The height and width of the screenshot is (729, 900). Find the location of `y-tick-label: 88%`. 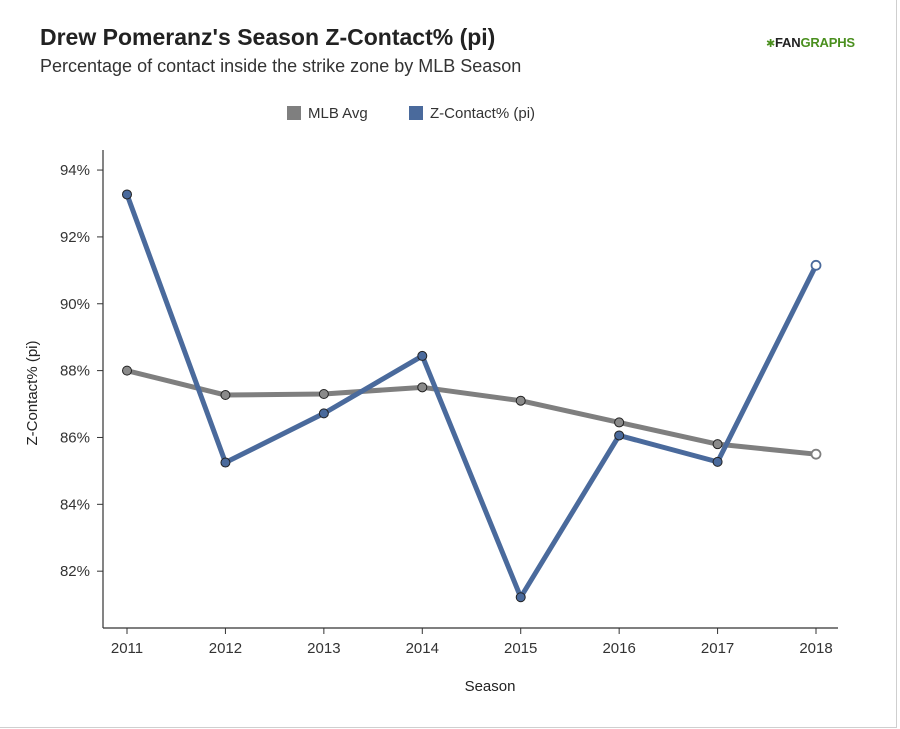

y-tick-label: 88% is located at coordinates (75, 371).